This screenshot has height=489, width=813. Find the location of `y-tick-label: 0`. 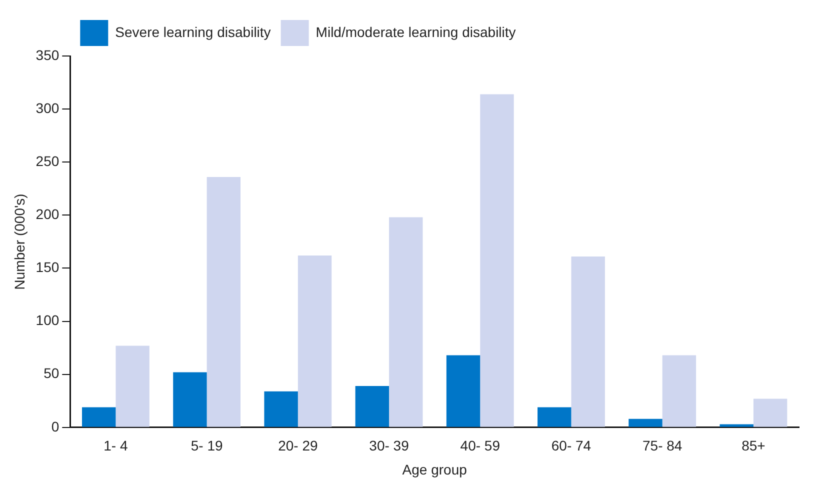

y-tick-label: 0 is located at coordinates (55, 426).